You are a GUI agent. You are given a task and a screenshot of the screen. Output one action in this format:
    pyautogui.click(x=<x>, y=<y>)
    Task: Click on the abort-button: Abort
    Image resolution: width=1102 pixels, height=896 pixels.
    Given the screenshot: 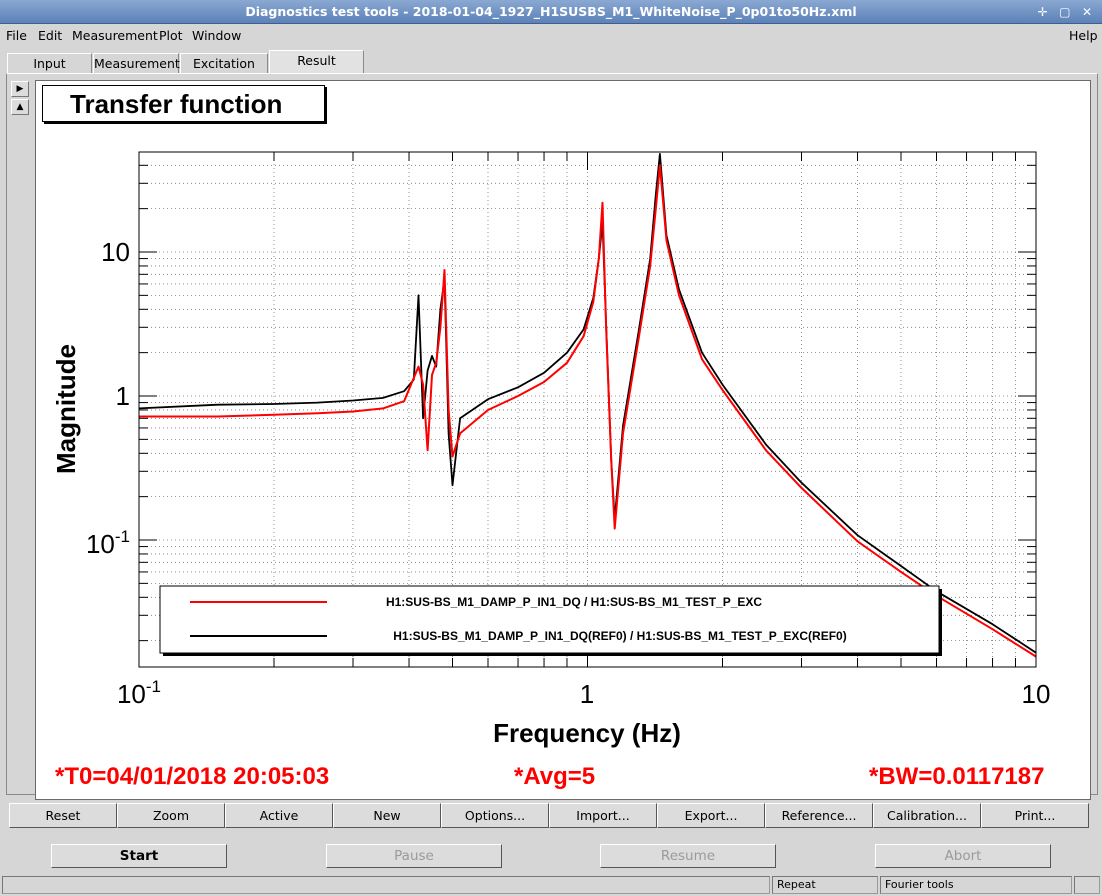 What is the action you would take?
    pyautogui.click(x=963, y=856)
    